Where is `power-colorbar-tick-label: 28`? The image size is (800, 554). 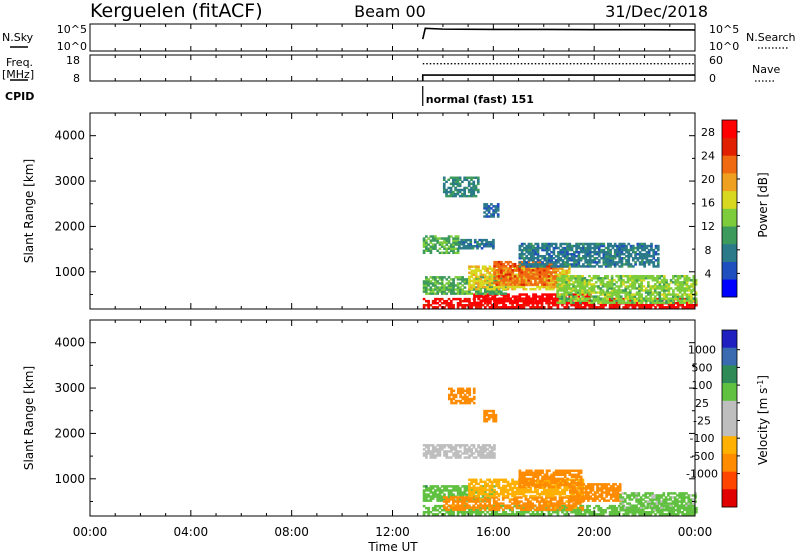 power-colorbar-tick-label: 28 is located at coordinates (708, 132).